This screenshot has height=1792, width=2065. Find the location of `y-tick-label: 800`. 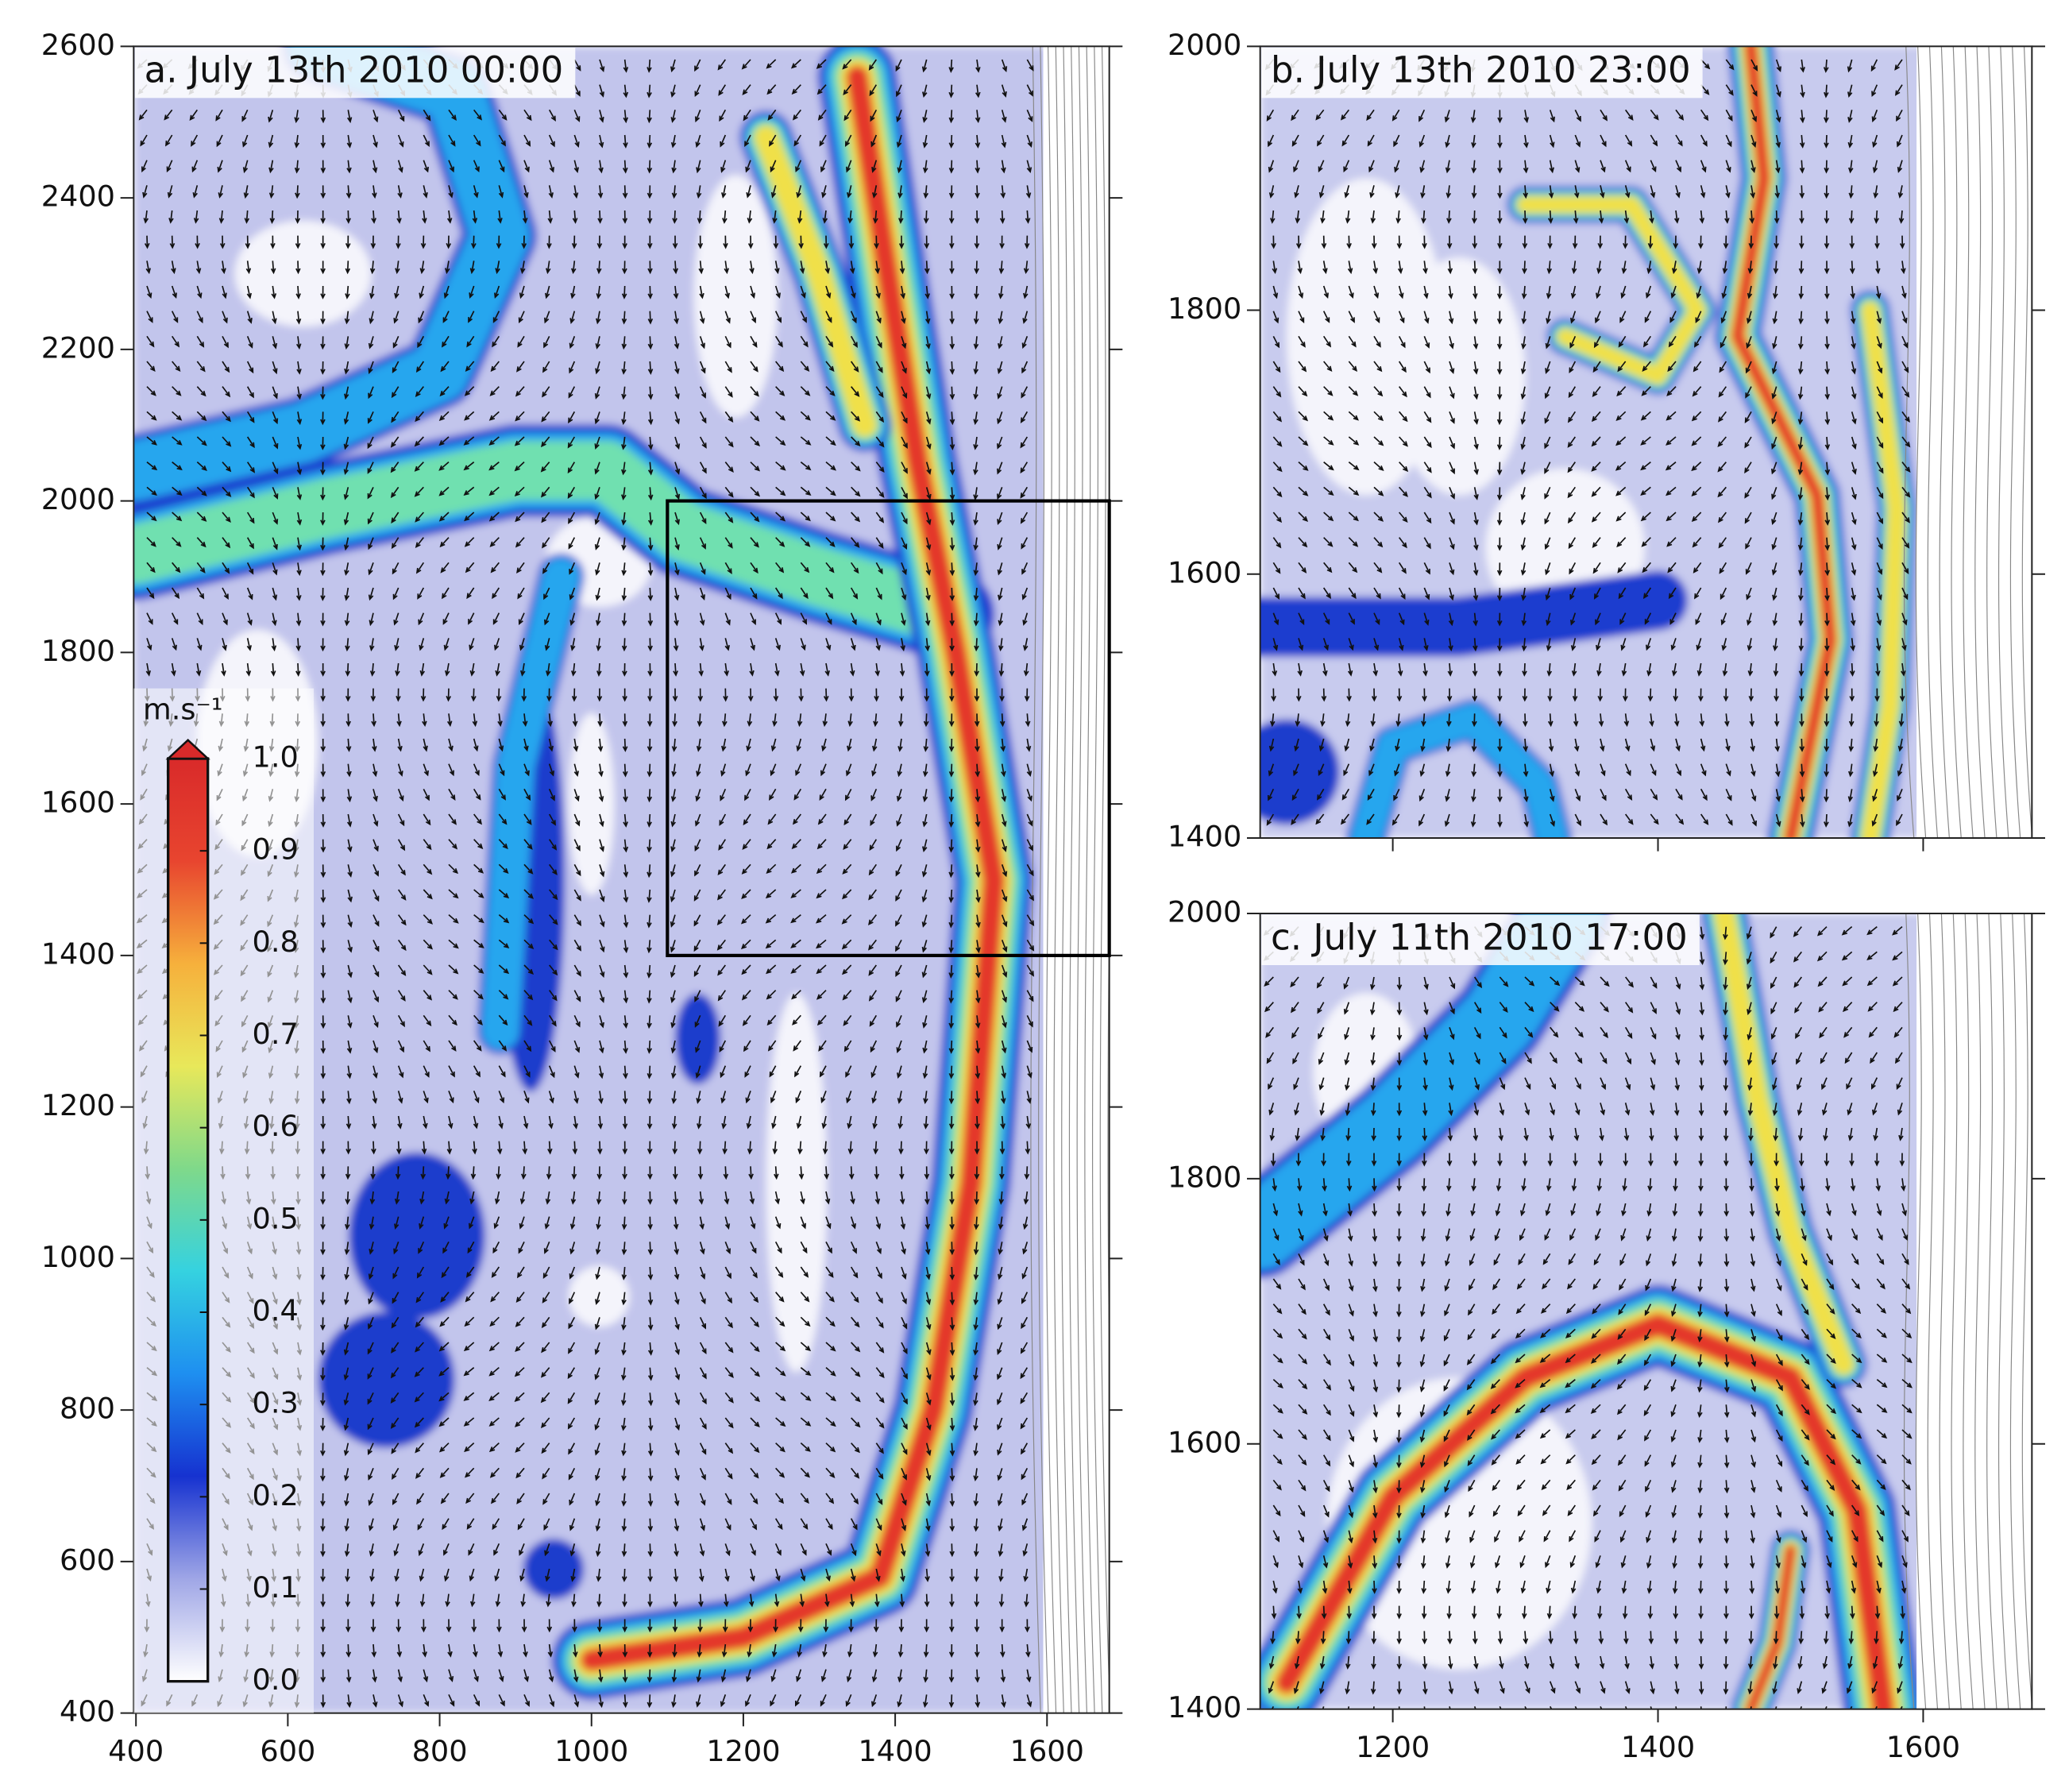

y-tick-label: 800 is located at coordinates (87, 1409).